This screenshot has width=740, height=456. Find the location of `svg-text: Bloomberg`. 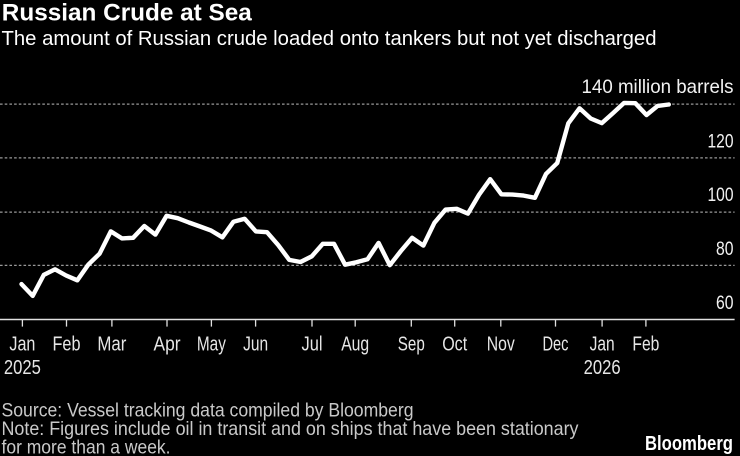

svg-text: Bloomberg is located at coordinates (689, 443).